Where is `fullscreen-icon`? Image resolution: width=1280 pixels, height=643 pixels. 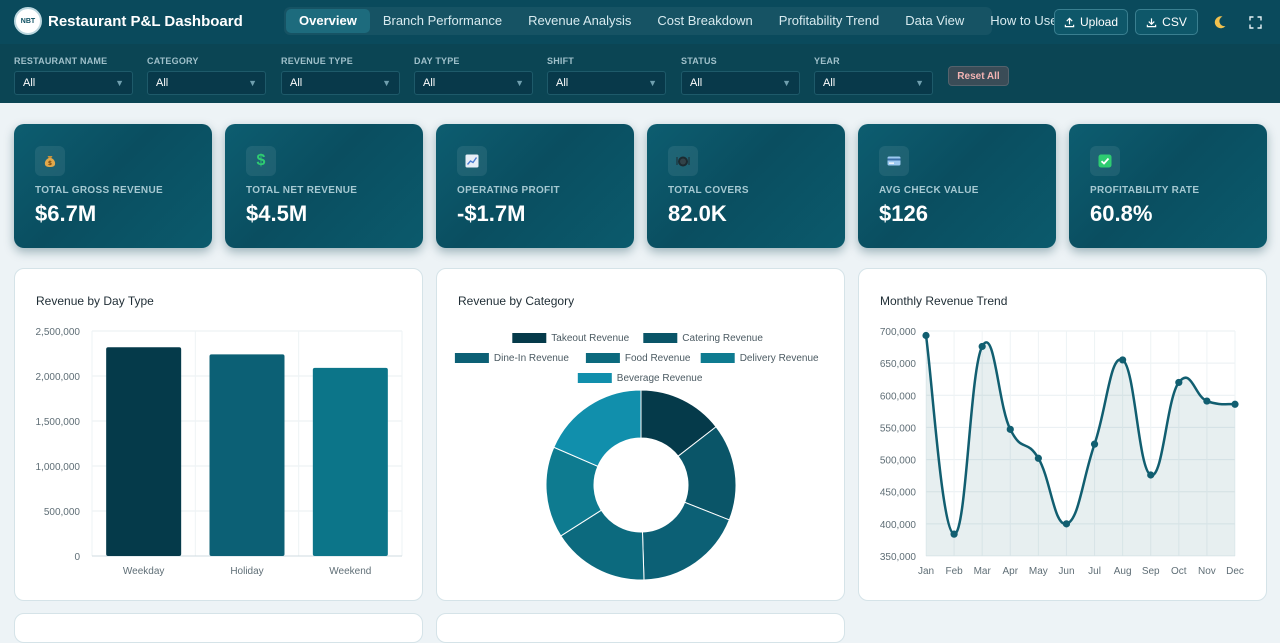
fullscreen-icon is located at coordinates (1255, 22).